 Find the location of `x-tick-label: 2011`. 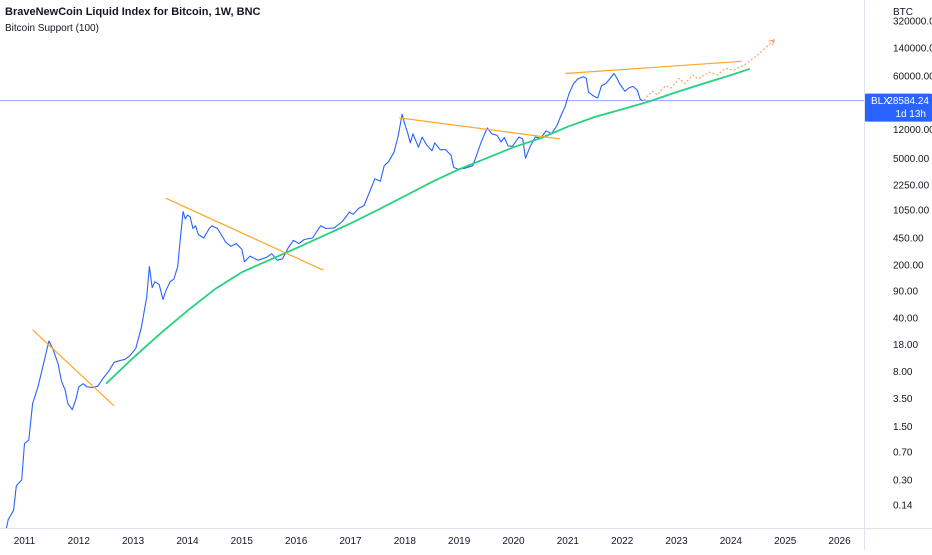

x-tick-label: 2011 is located at coordinates (25, 541).